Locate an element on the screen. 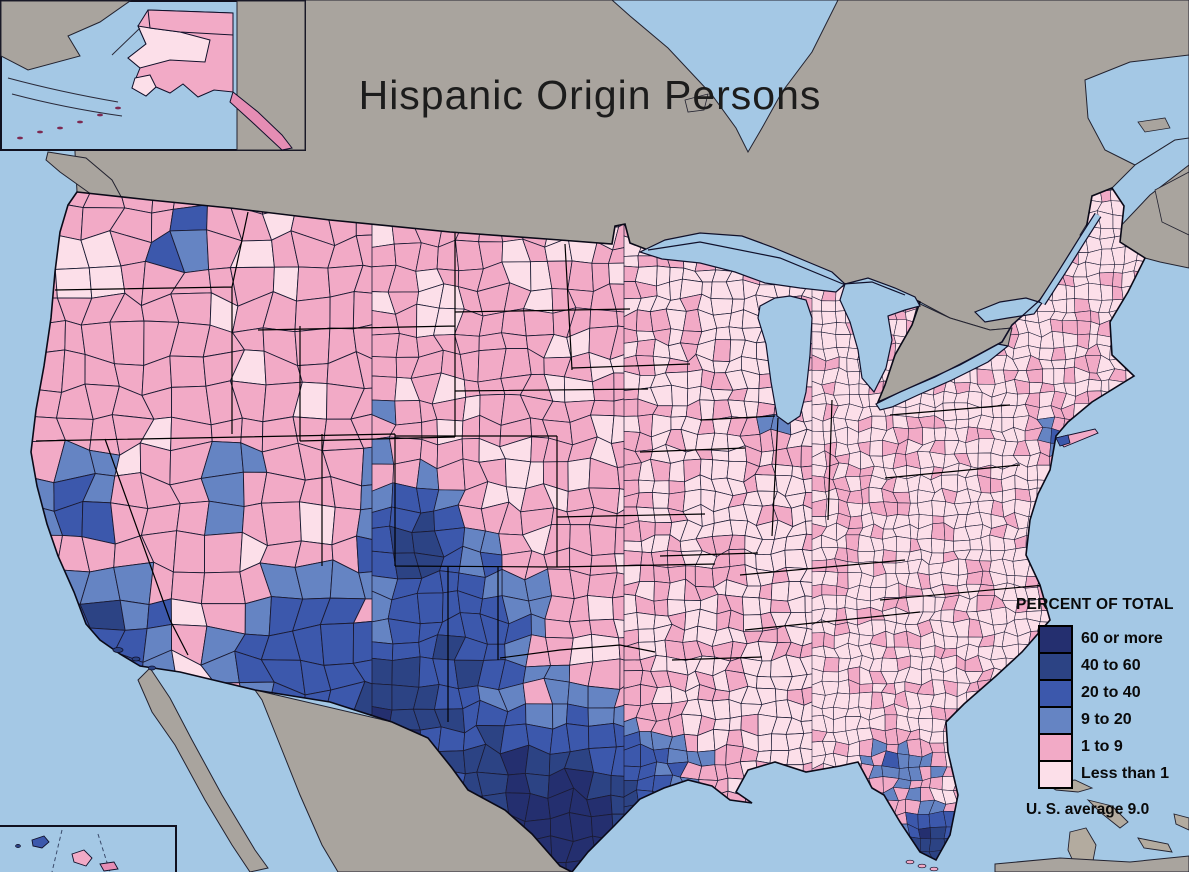 The height and width of the screenshot is (872, 1189). great-lakes is located at coordinates (840, 328).